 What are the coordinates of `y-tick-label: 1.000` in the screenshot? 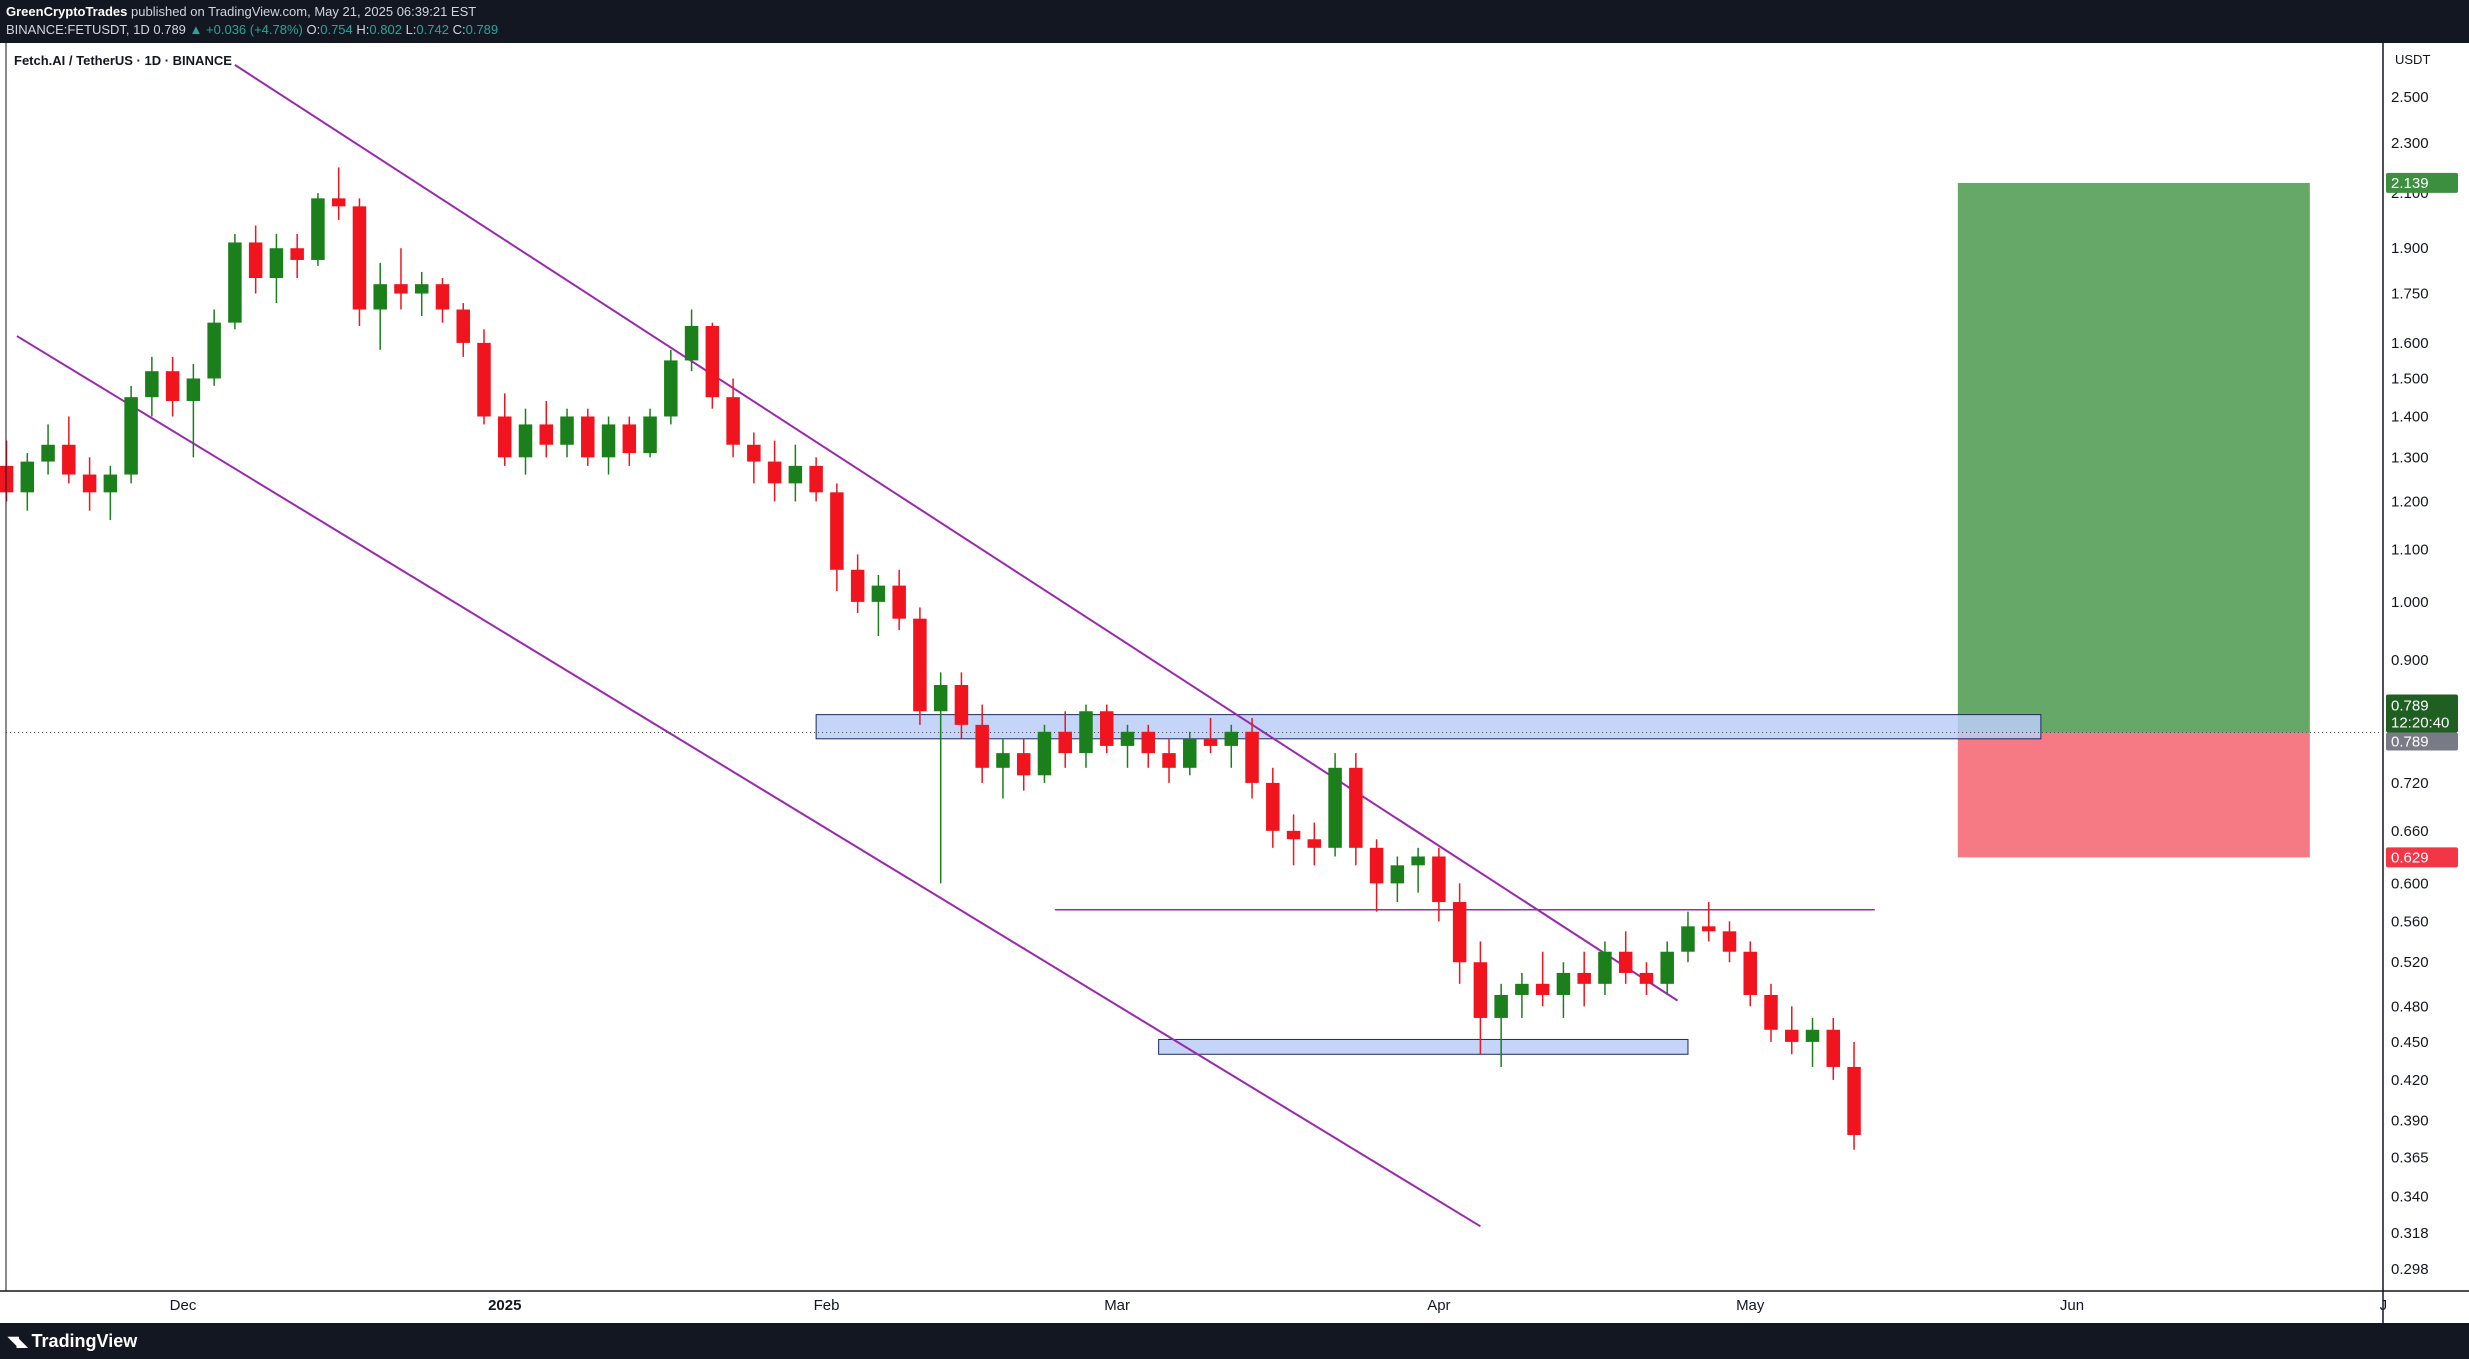 It's located at (2410, 602).